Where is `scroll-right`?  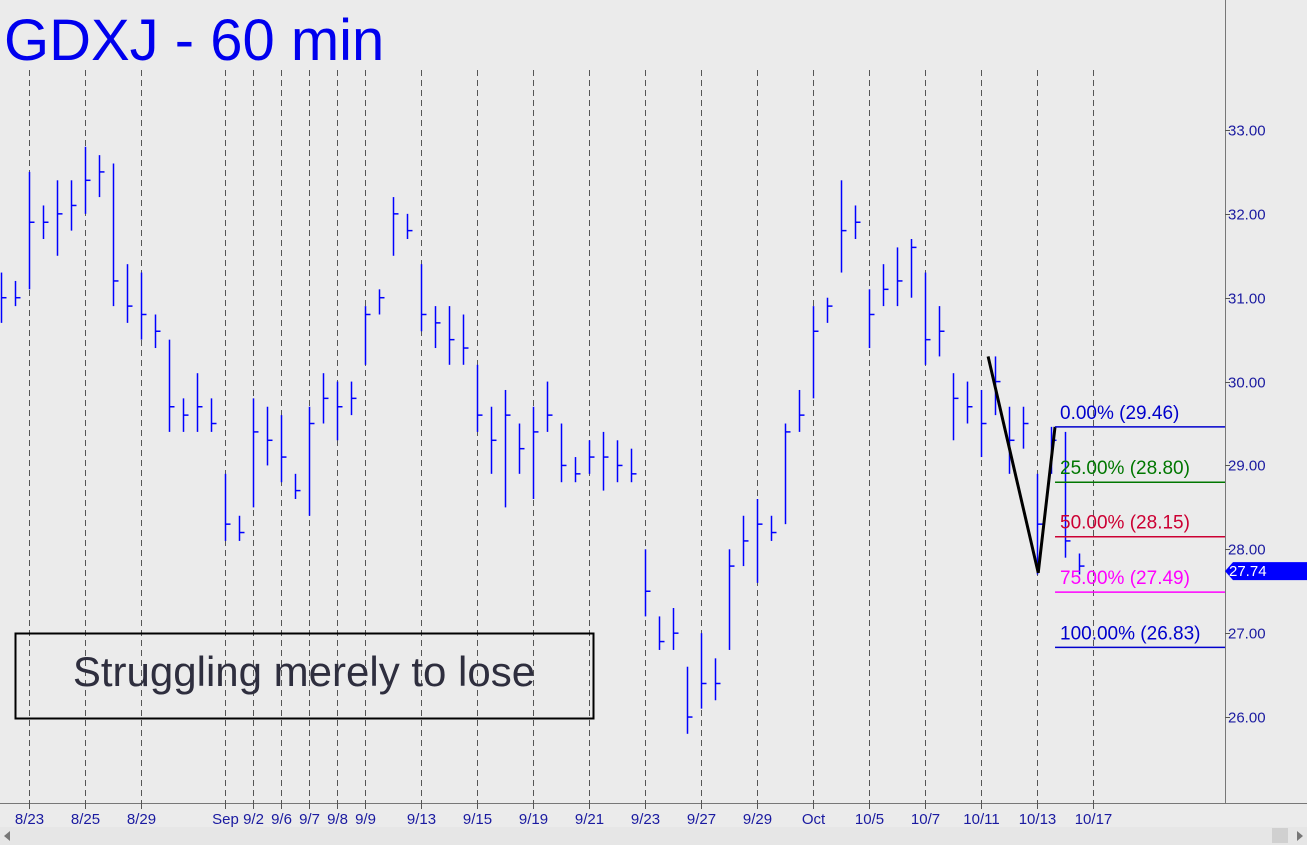
scroll-right is located at coordinates (1300, 836).